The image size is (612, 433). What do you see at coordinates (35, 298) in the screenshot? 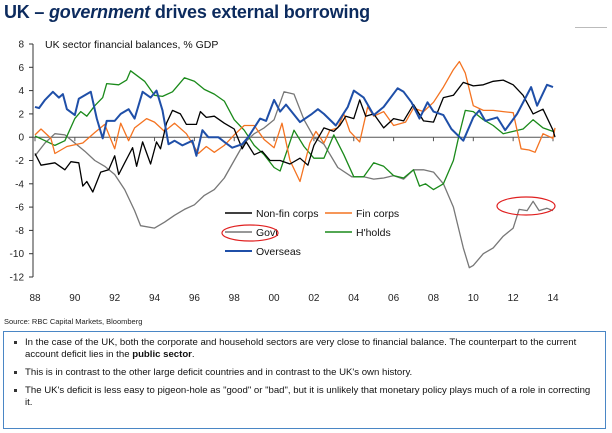
I see `x-tick-label: 88` at bounding box center [35, 298].